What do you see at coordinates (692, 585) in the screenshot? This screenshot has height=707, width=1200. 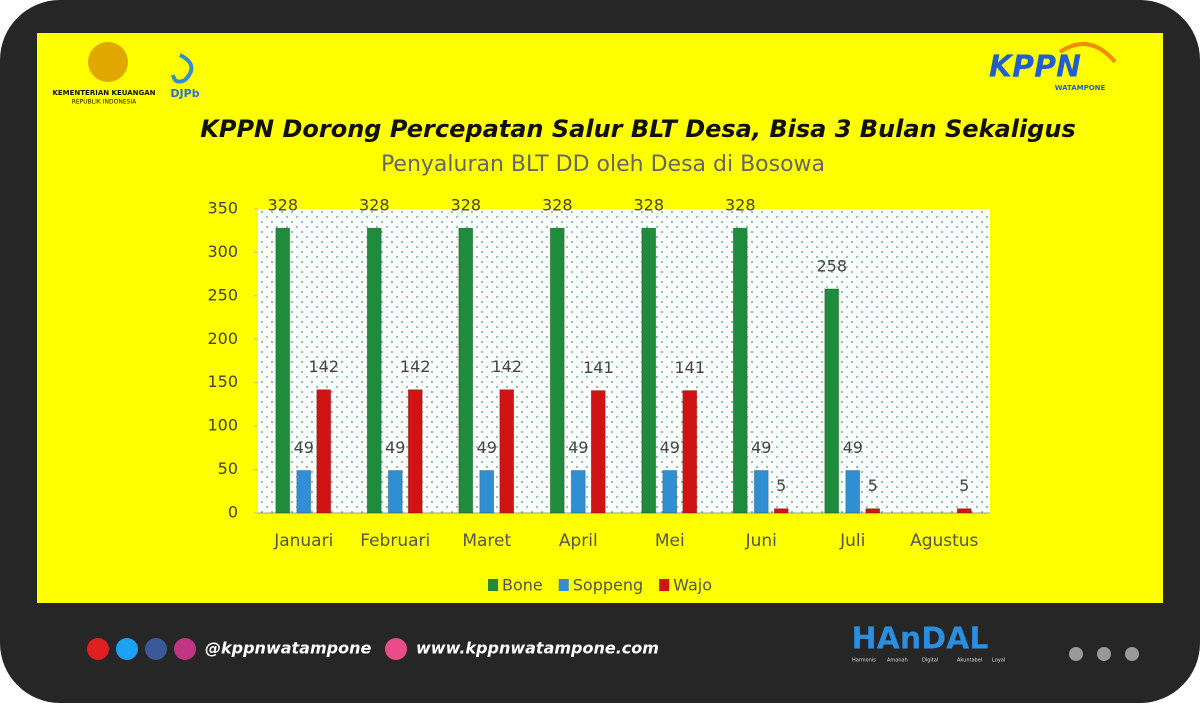 I see `legend-label: Wajo` at bounding box center [692, 585].